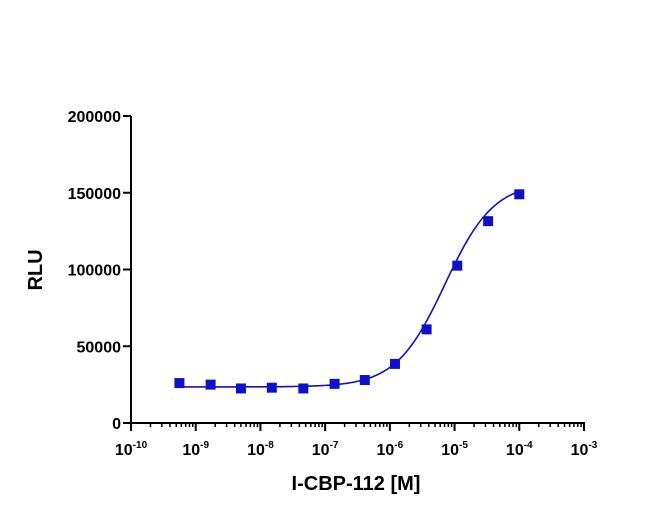 The image size is (650, 517). I want to click on x-tick-label: 10⁻⁹, so click(195, 449).